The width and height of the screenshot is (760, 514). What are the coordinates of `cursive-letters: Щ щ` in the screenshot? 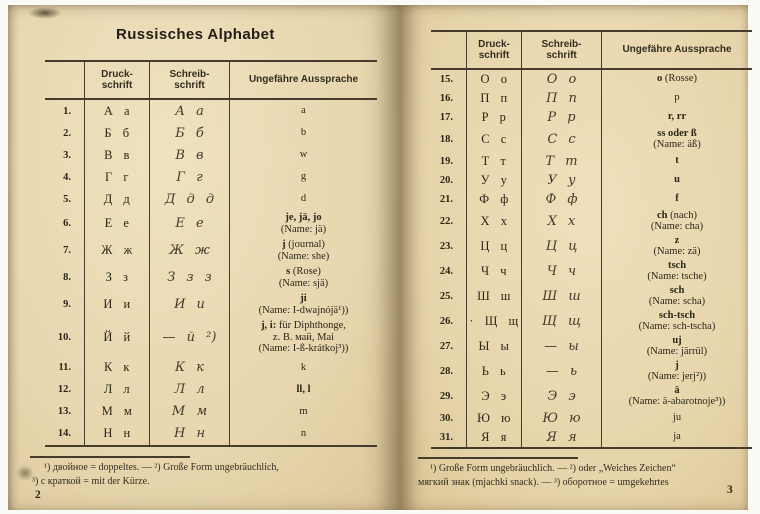 It's located at (562, 321).